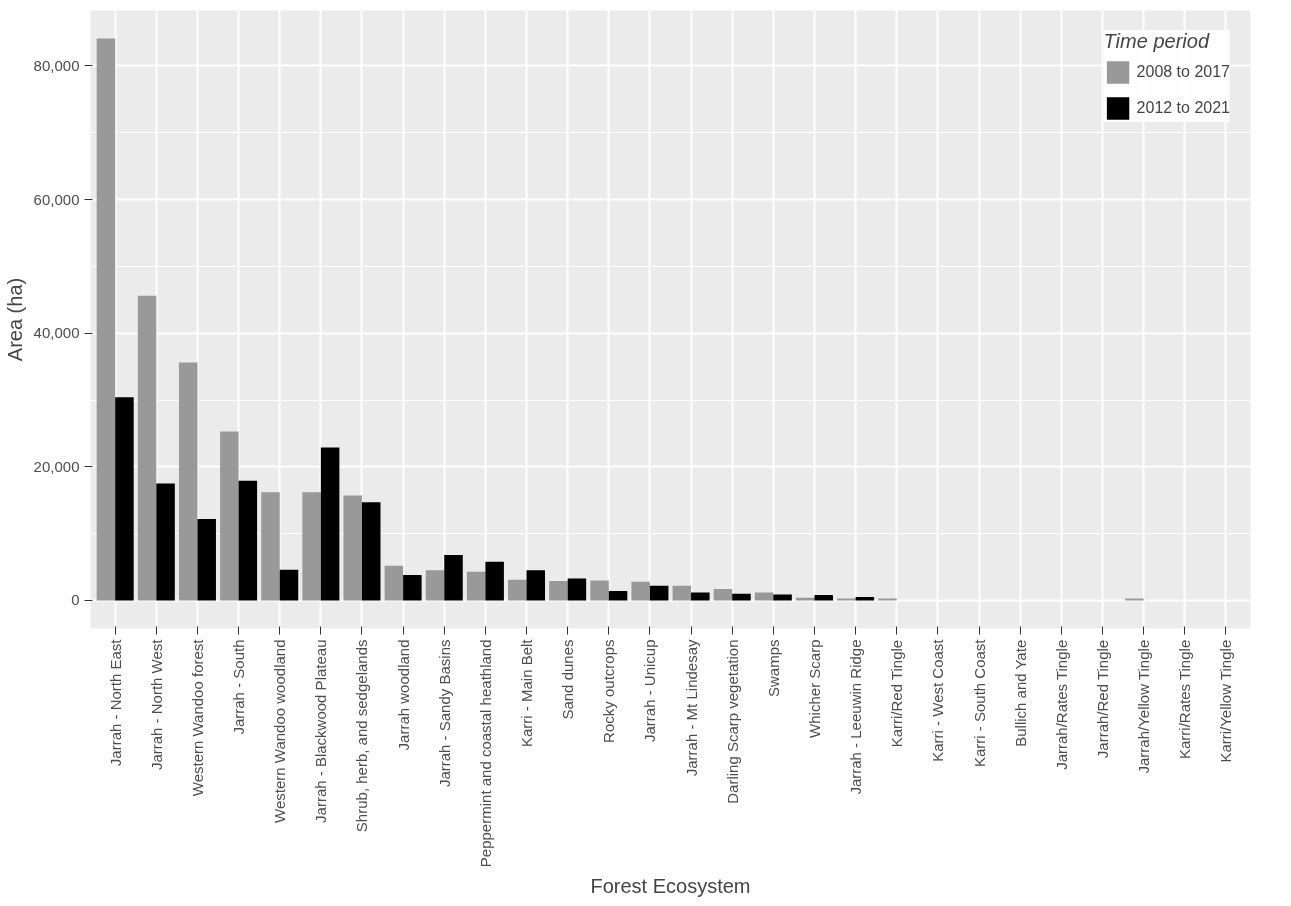  What do you see at coordinates (362, 736) in the screenshot?
I see `x-tick-label: Shrub, herb, and sedgelands` at bounding box center [362, 736].